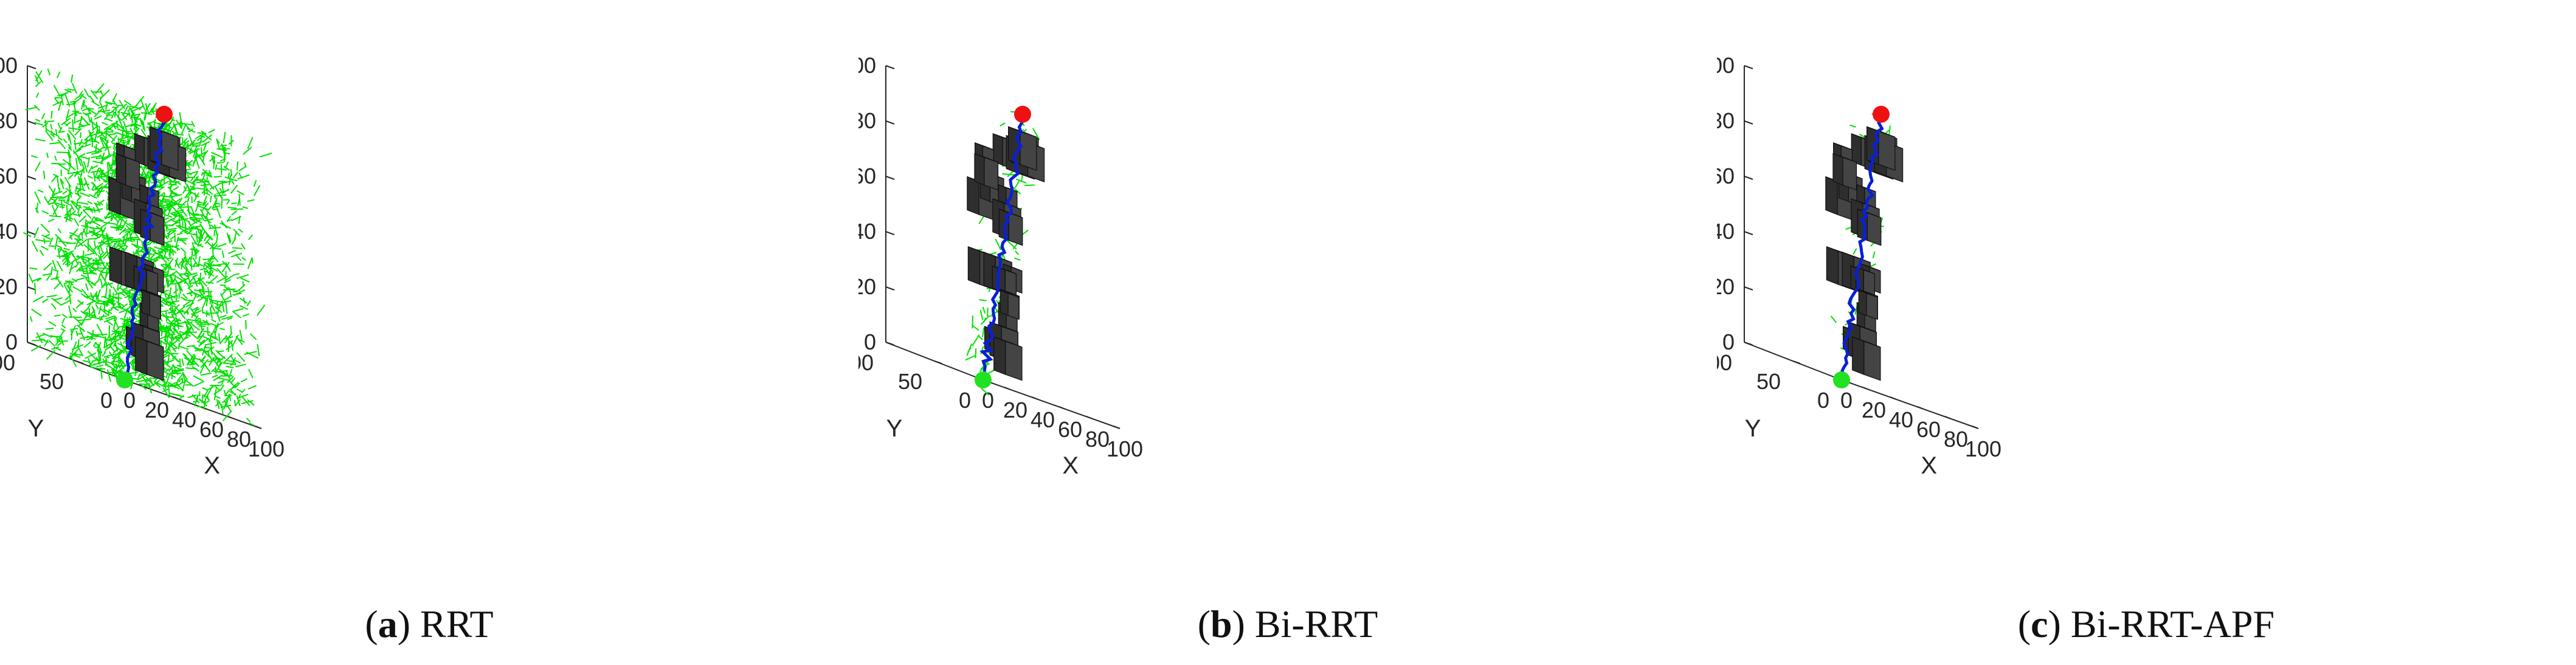  Describe the element at coordinates (177, 398) in the screenshot. I see `x-tick` at that location.